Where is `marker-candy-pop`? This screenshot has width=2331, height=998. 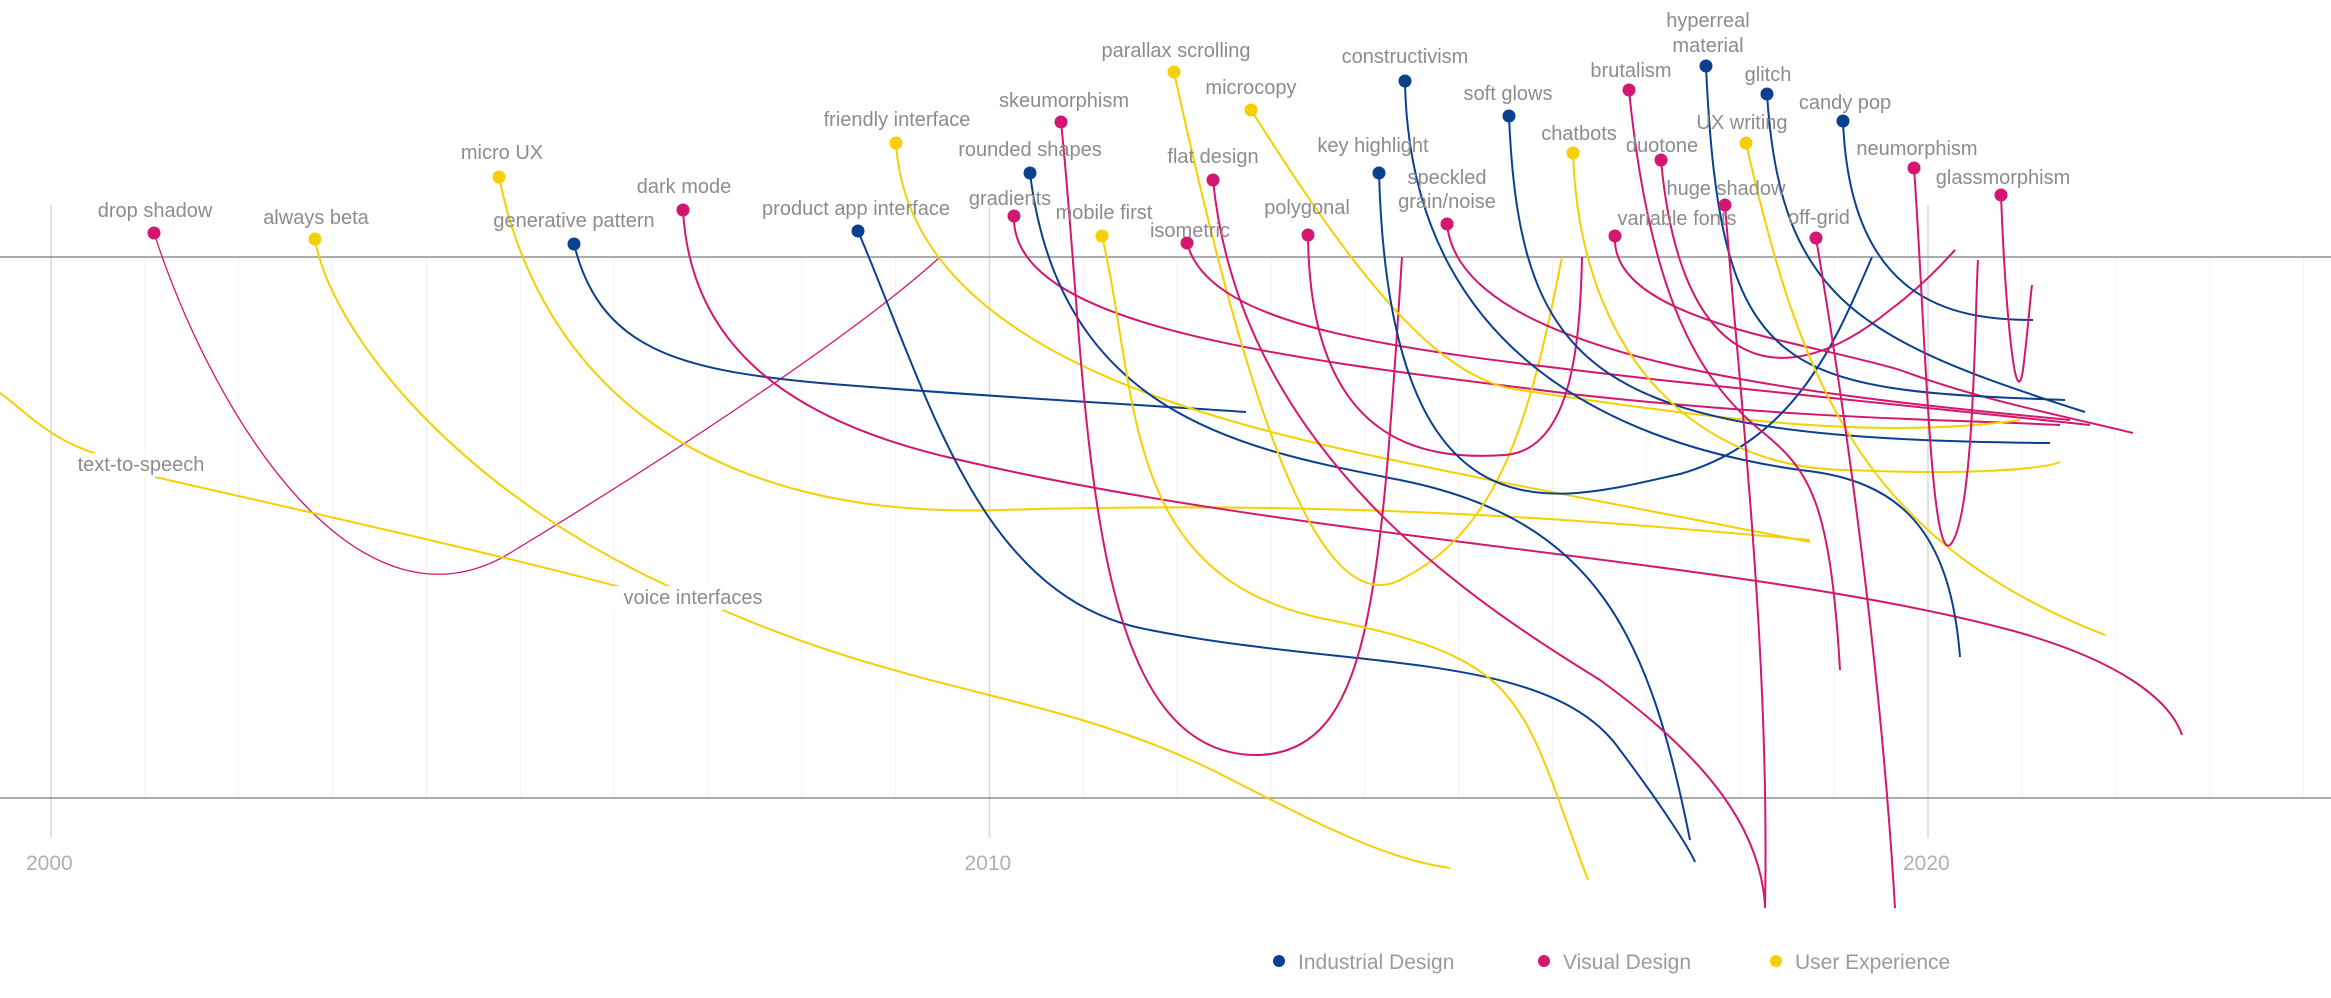 marker-candy-pop is located at coordinates (1843, 121).